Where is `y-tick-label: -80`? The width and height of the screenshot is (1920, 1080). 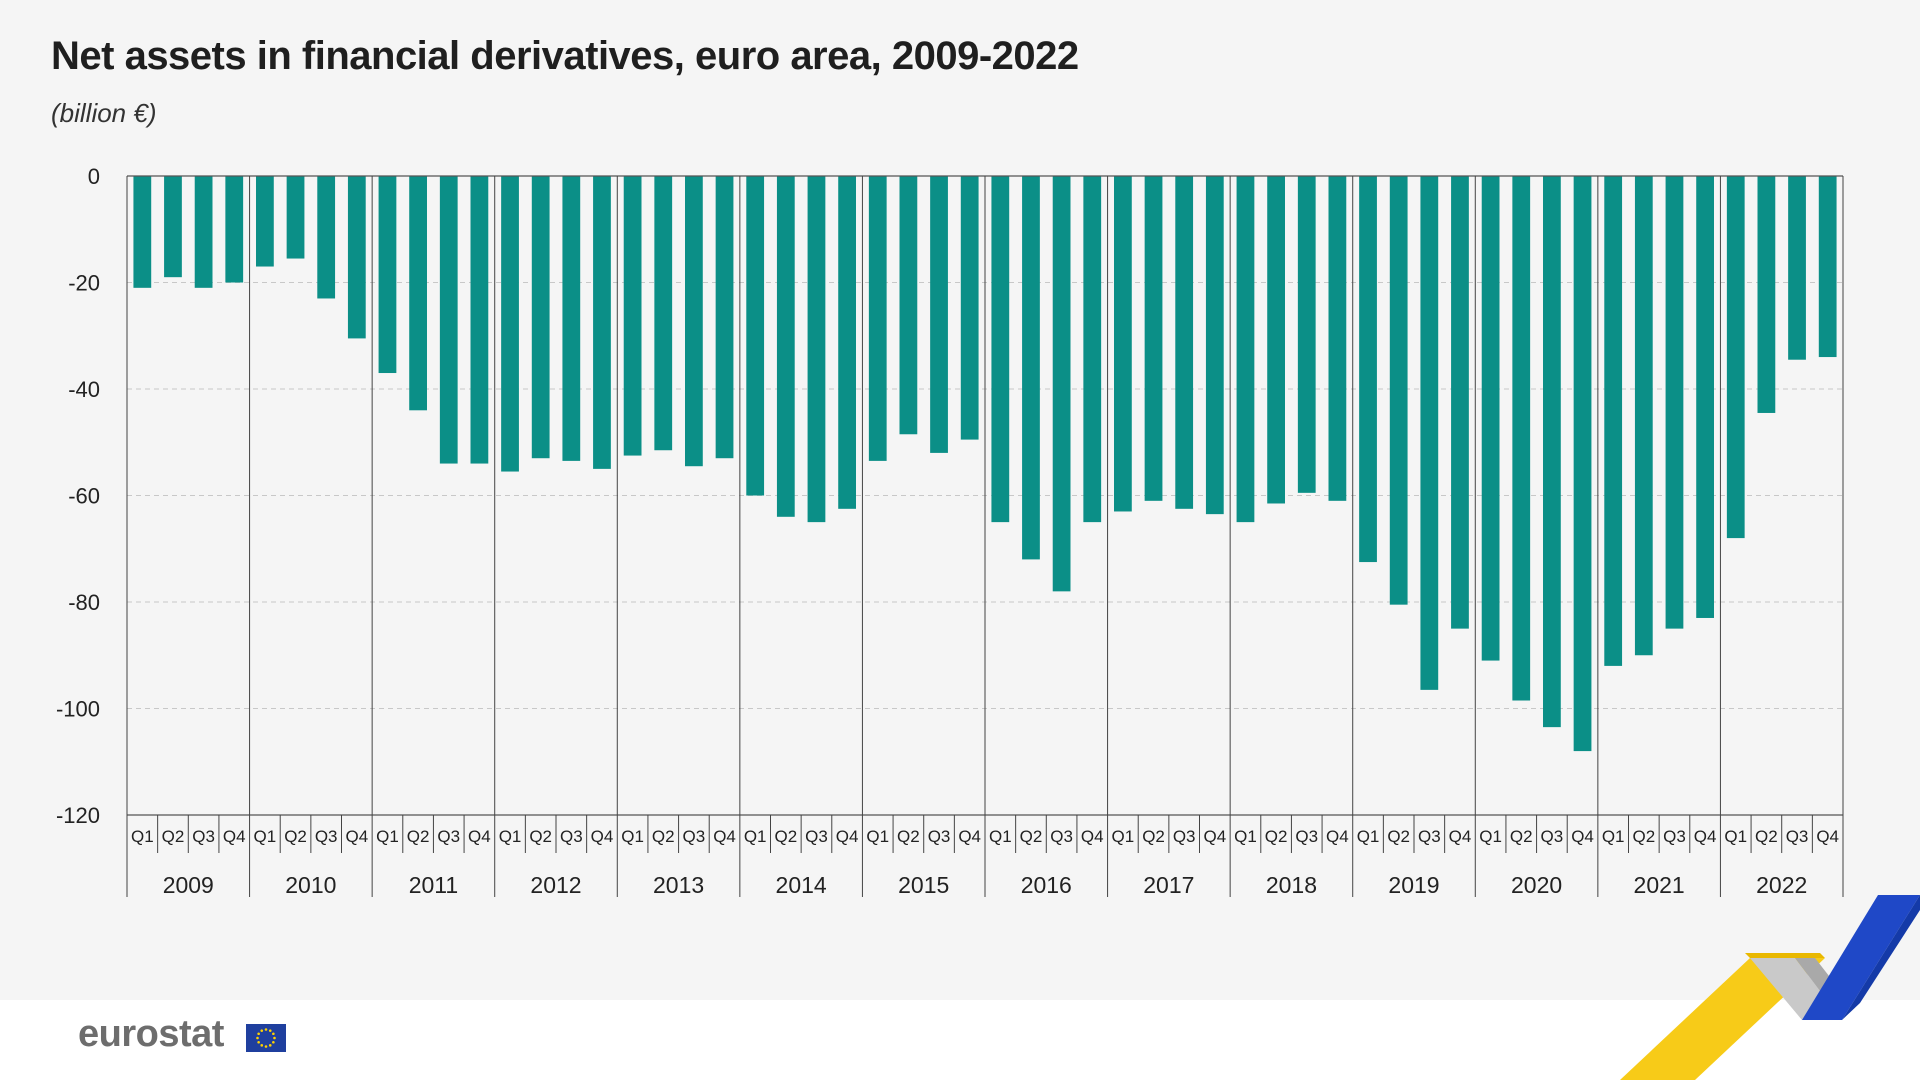 y-tick-label: -80 is located at coordinates (84, 602).